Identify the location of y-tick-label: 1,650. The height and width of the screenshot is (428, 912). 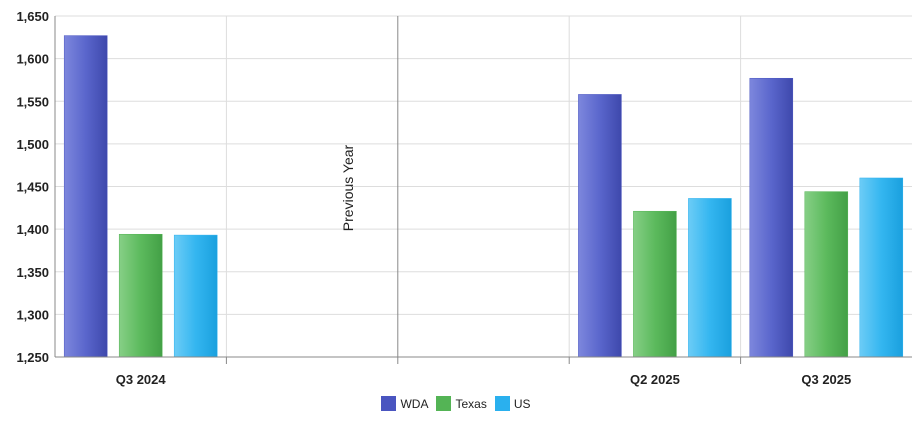
(32, 16).